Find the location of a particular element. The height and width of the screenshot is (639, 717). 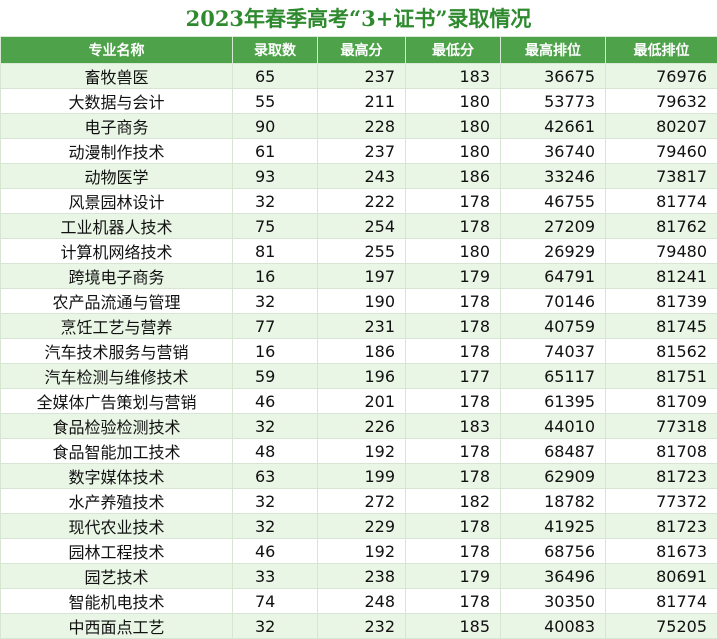

title: 2023年春季高考“3+证书”录取情况 is located at coordinates (358, 18).